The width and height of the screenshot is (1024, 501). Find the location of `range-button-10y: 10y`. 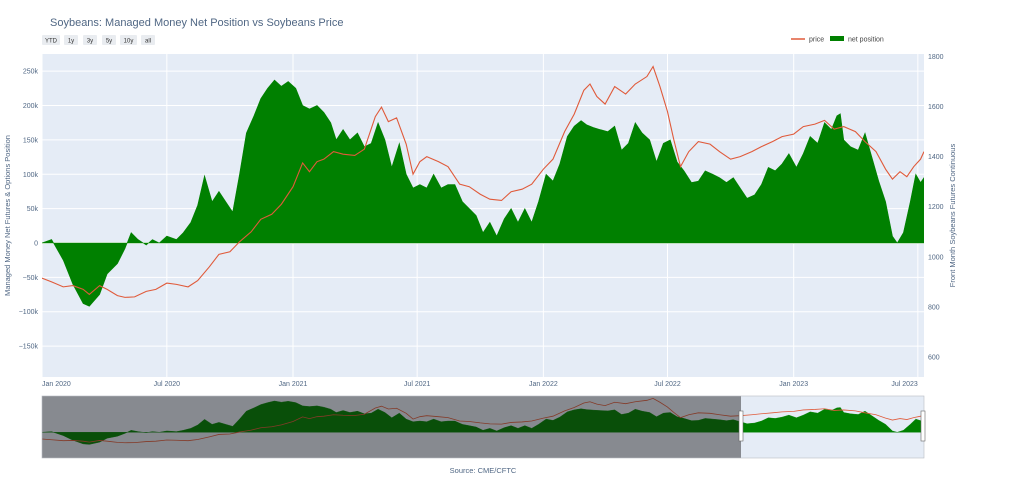

range-button-10y: 10y is located at coordinates (128, 40).